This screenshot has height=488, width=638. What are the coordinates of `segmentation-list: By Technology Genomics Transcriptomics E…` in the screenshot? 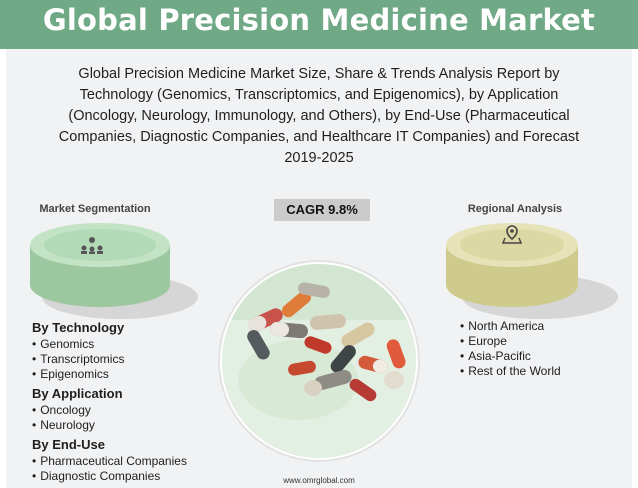 It's located at (109, 400).